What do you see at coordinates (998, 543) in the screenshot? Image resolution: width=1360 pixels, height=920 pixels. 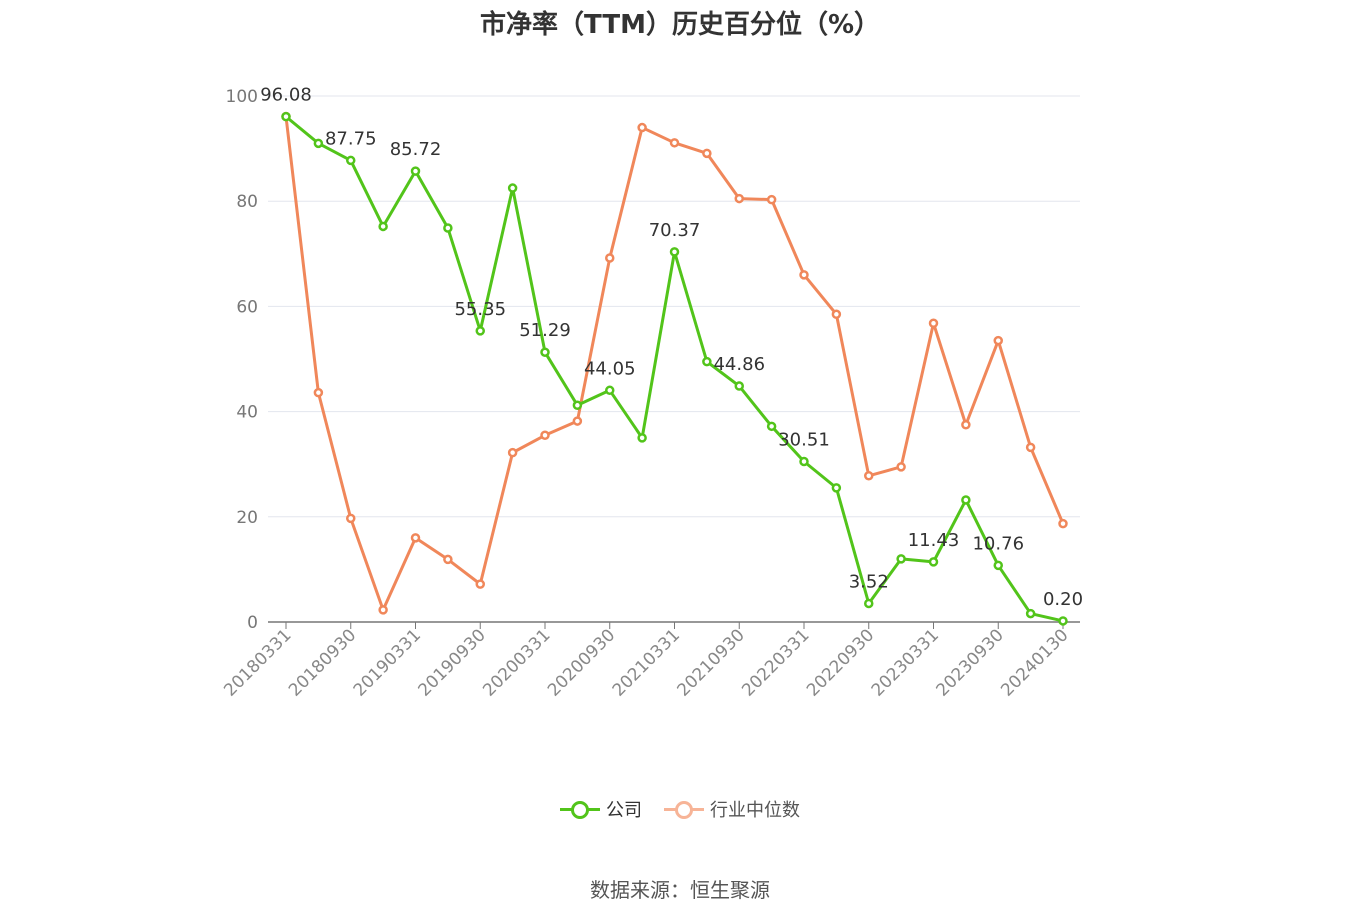 I see `data-label: 10.76` at bounding box center [998, 543].